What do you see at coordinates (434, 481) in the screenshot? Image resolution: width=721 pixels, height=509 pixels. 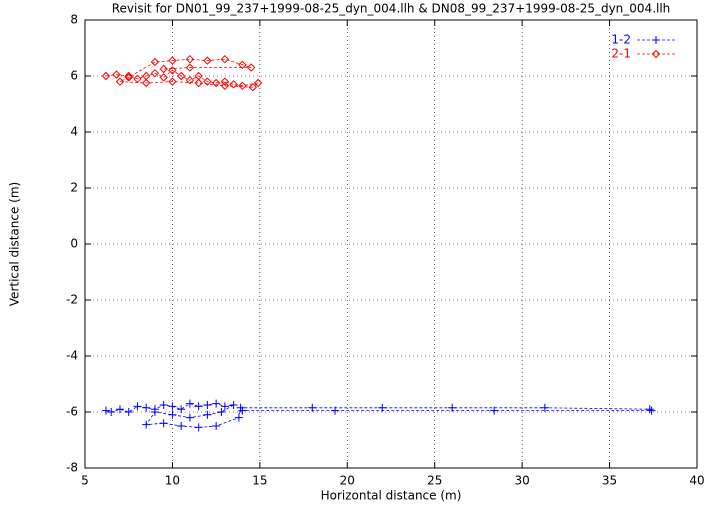 I see `x-tick-label: 25` at bounding box center [434, 481].